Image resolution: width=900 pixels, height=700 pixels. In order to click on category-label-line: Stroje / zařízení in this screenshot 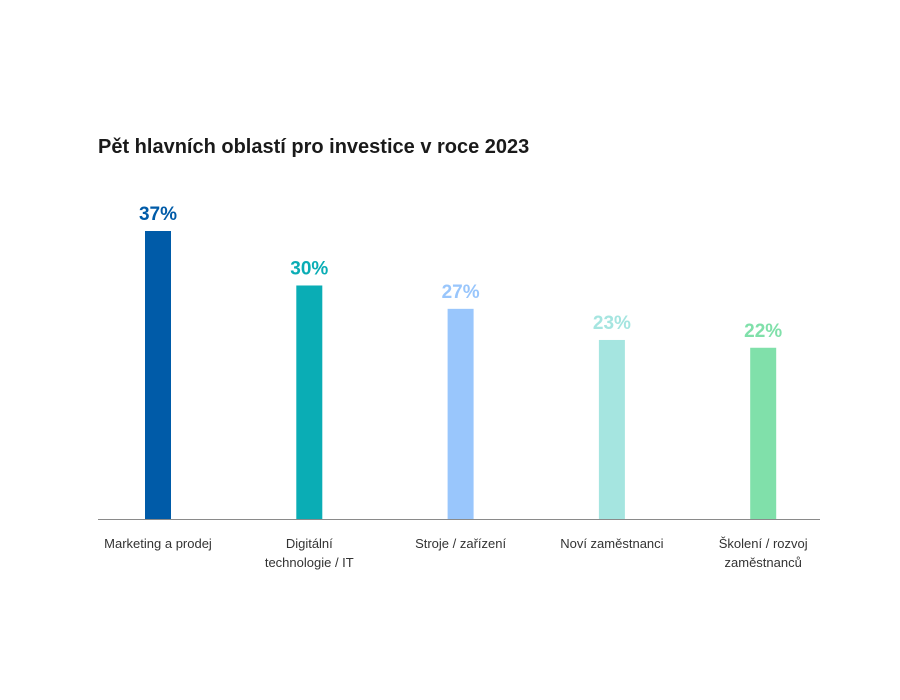, I will do `click(461, 543)`.